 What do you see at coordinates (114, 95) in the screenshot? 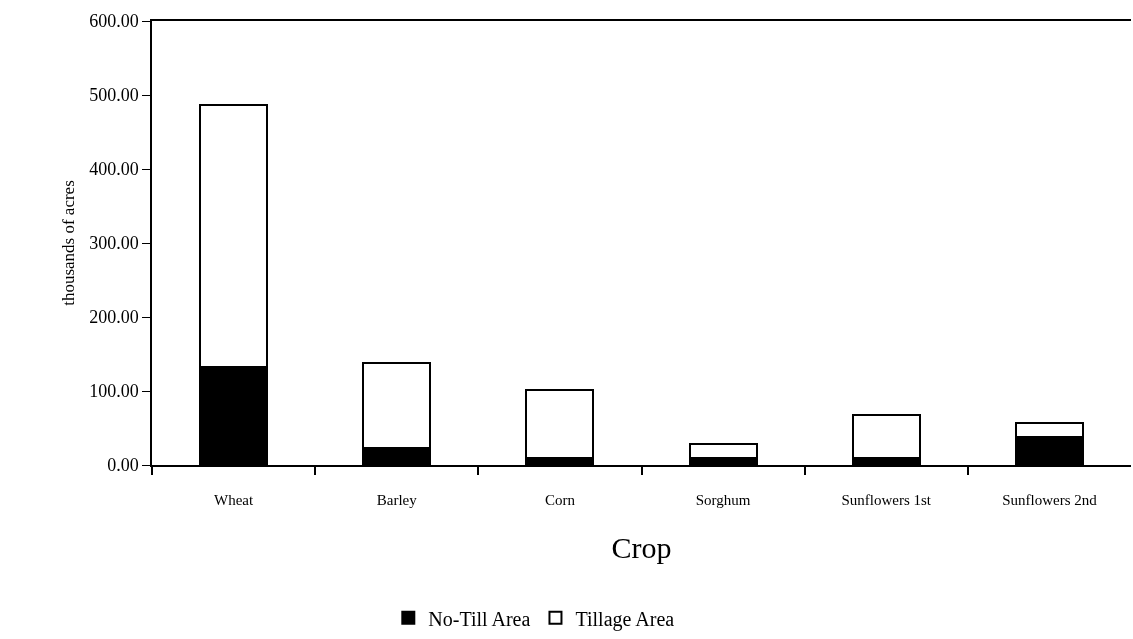
I see `y-tick-label: 500.00` at bounding box center [114, 95].